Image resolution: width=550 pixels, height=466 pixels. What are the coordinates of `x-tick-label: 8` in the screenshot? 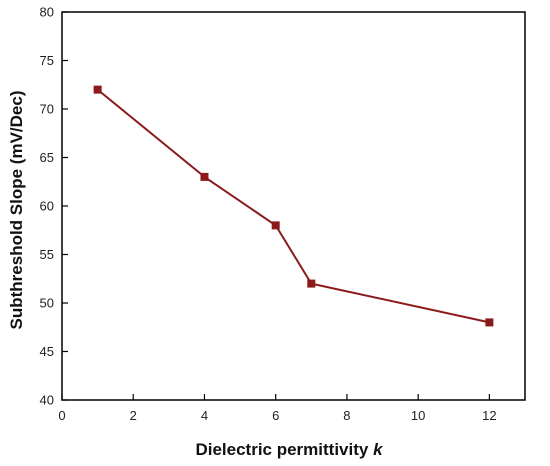 It's located at (346, 415).